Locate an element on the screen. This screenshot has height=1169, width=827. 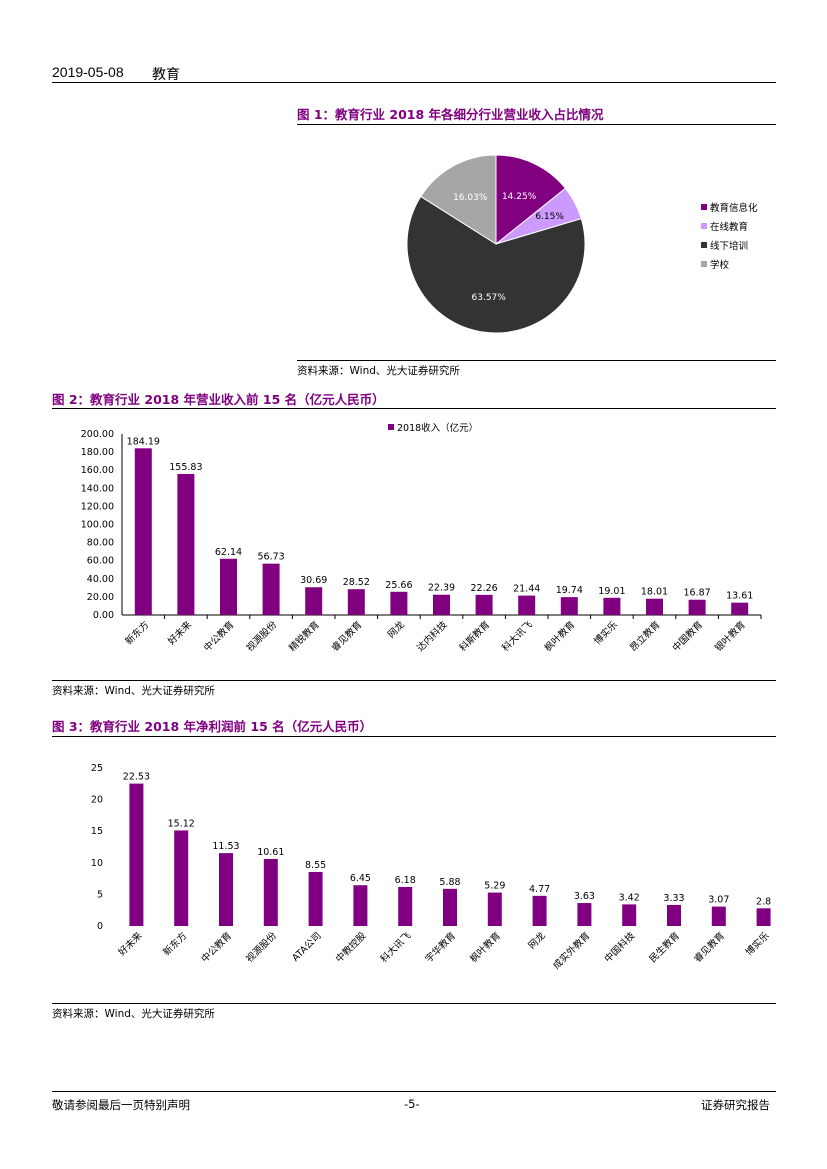
figure2-title: 图 2：教育行业 2018 年营业收入前 15 名（亿元人民币） is located at coordinates (218, 399).